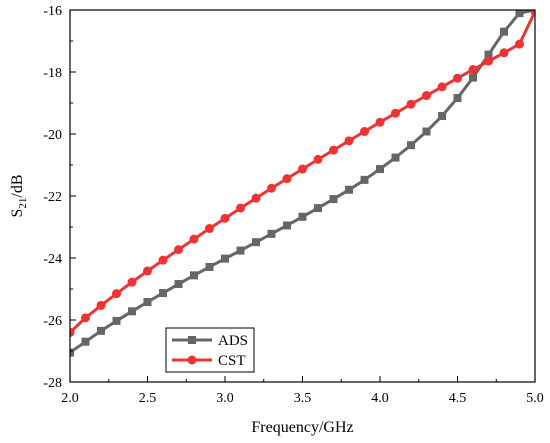  I want to click on x-tick-label: 2.0, so click(70, 398).